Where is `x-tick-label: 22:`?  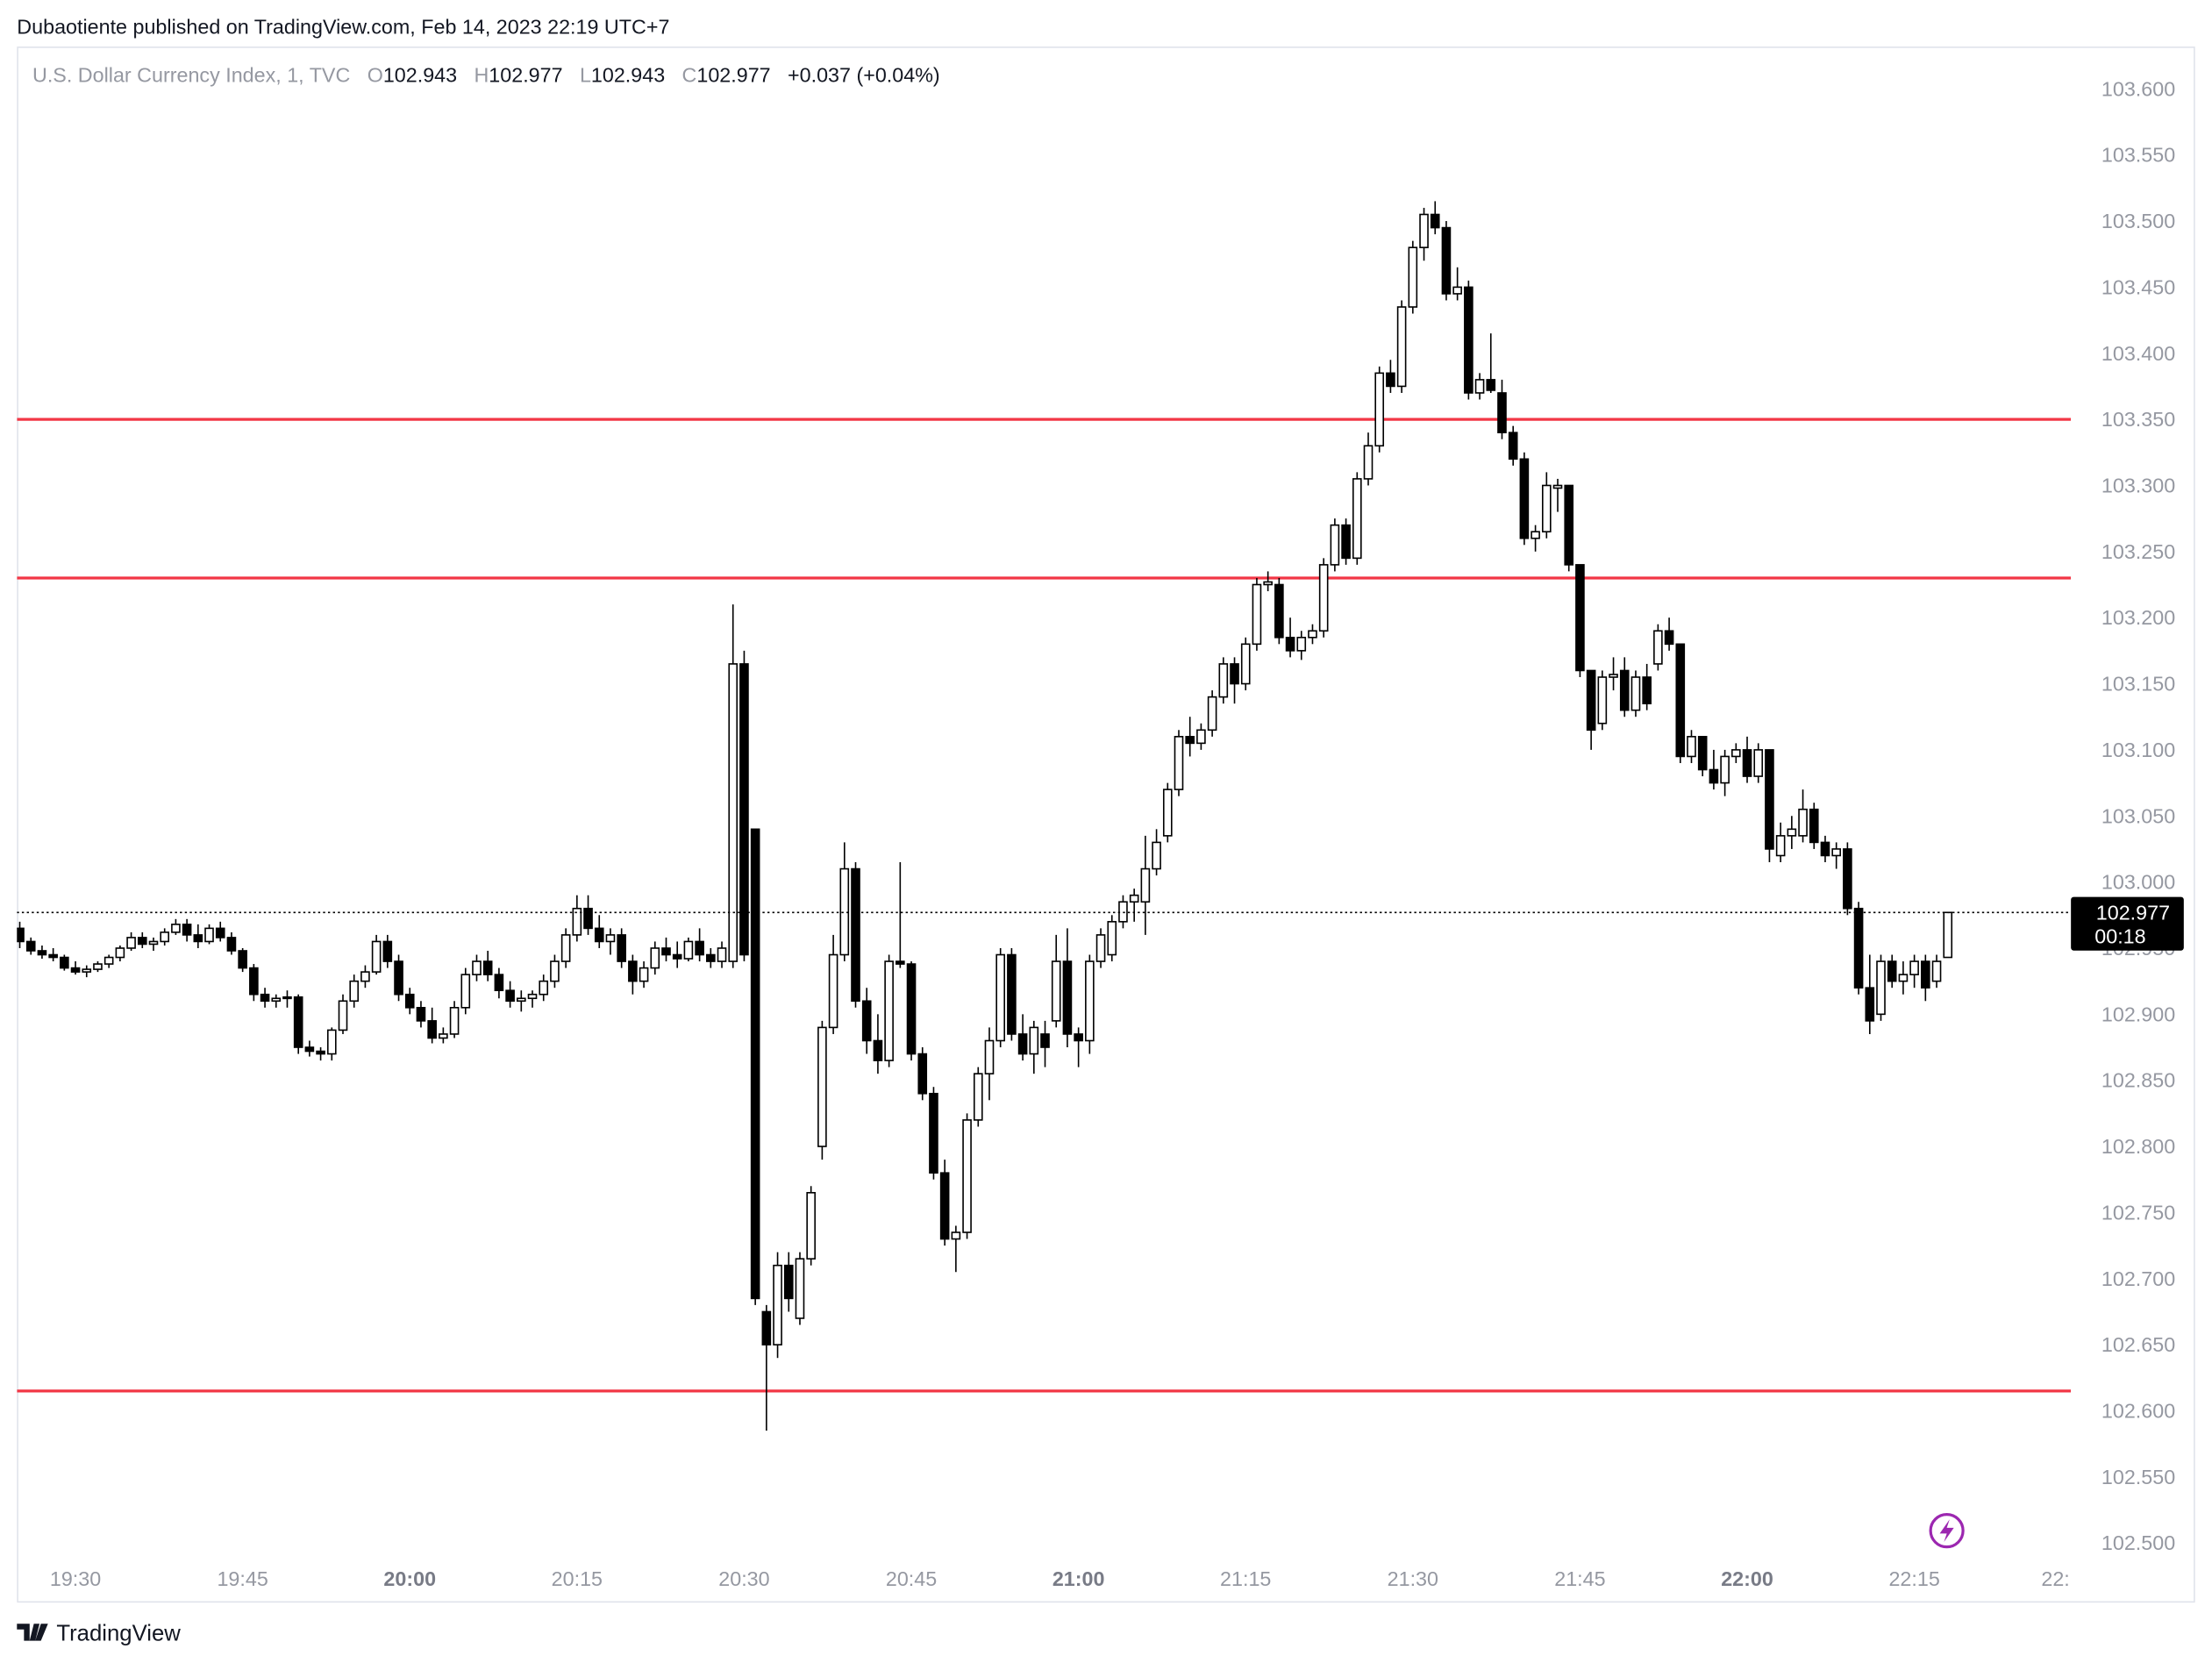 x-tick-label: 22: is located at coordinates (2055, 1578).